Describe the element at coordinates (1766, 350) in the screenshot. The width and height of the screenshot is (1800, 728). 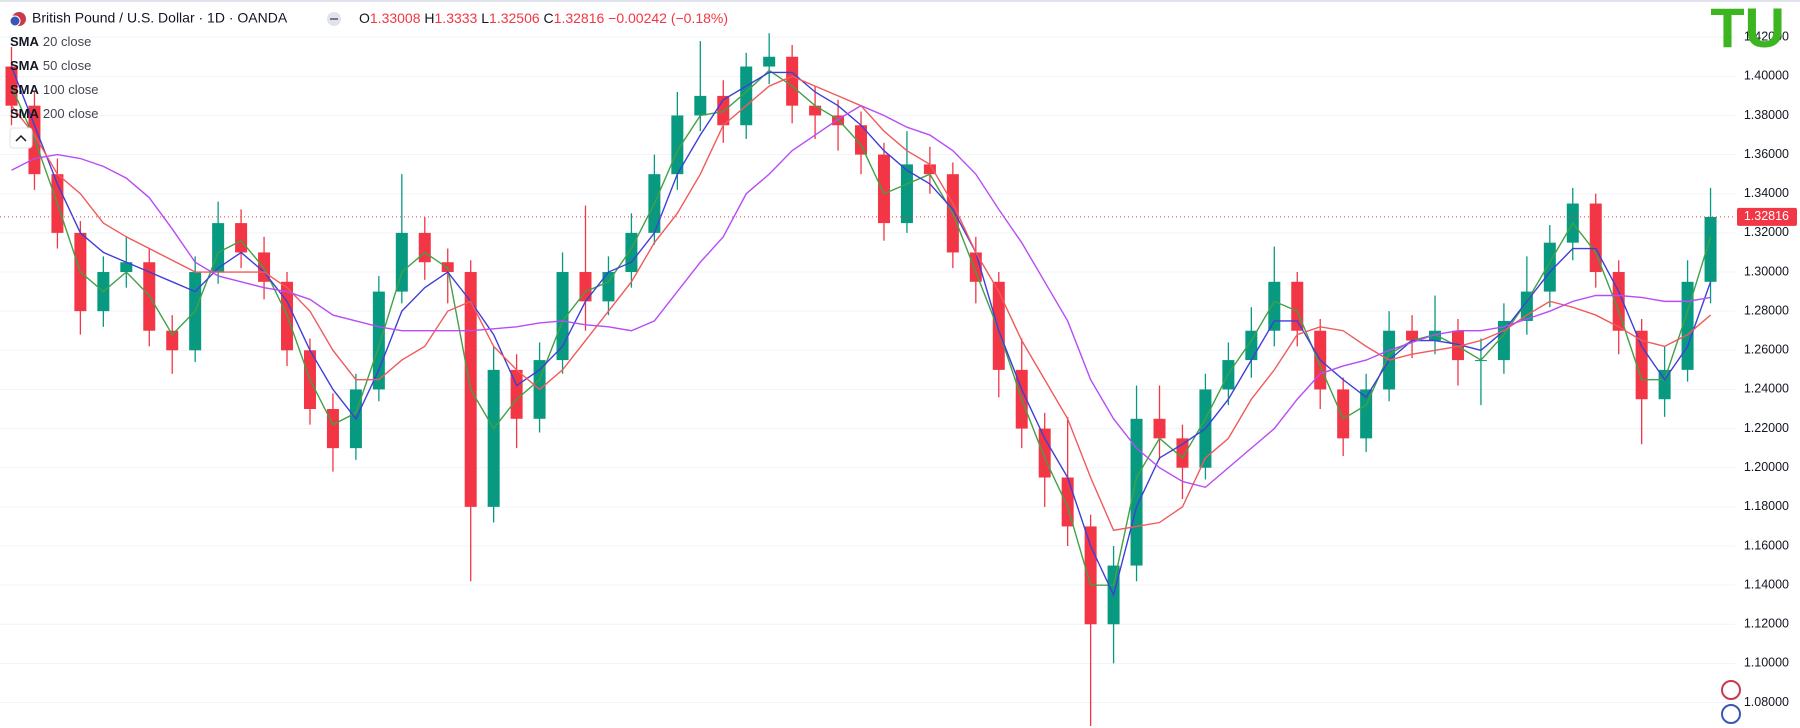
I see `y-tick-label: 1.26000` at that location.